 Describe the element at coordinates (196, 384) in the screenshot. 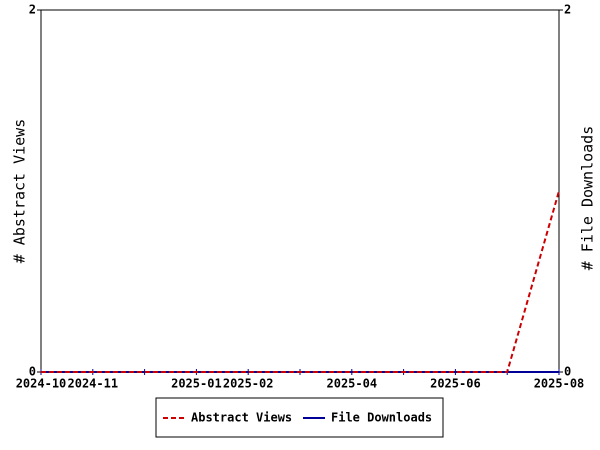

I see `x-tick-label: 2025-01` at that location.